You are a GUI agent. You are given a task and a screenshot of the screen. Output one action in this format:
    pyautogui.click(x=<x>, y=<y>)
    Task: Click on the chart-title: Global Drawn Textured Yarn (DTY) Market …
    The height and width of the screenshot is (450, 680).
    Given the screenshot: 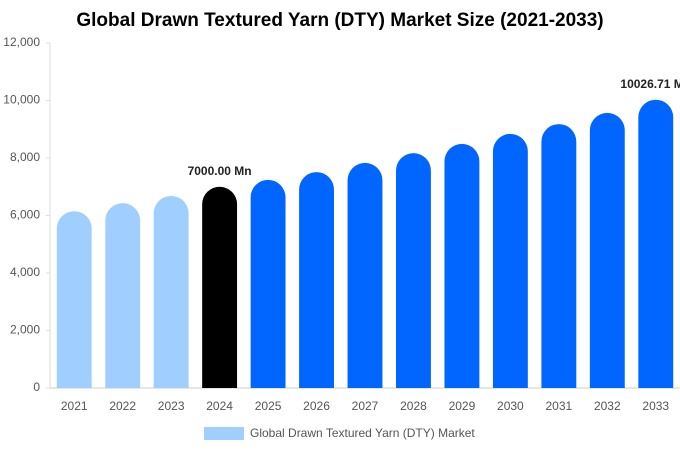 What is the action you would take?
    pyautogui.click(x=339, y=20)
    